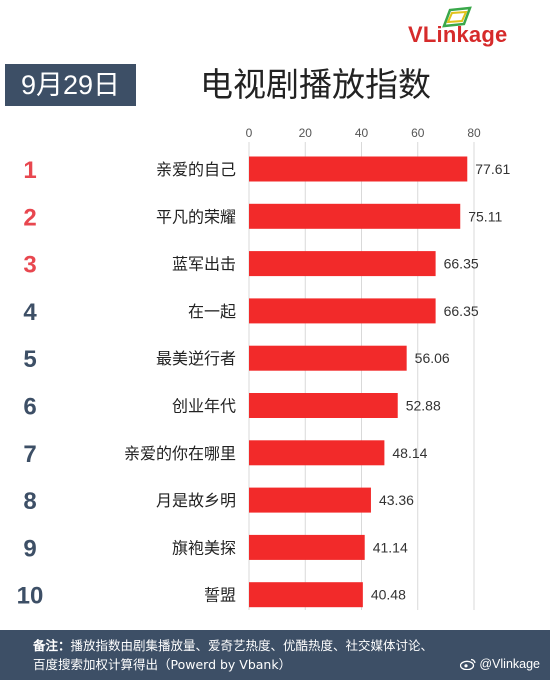  Describe the element at coordinates (306, 133) in the screenshot. I see `x-tick-label: 20` at that location.